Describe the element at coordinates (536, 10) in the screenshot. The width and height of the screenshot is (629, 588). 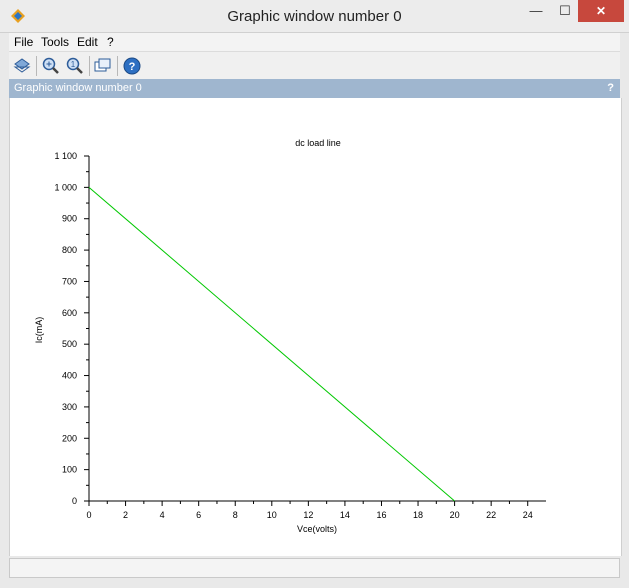
I see `minimize-button: —` at that location.